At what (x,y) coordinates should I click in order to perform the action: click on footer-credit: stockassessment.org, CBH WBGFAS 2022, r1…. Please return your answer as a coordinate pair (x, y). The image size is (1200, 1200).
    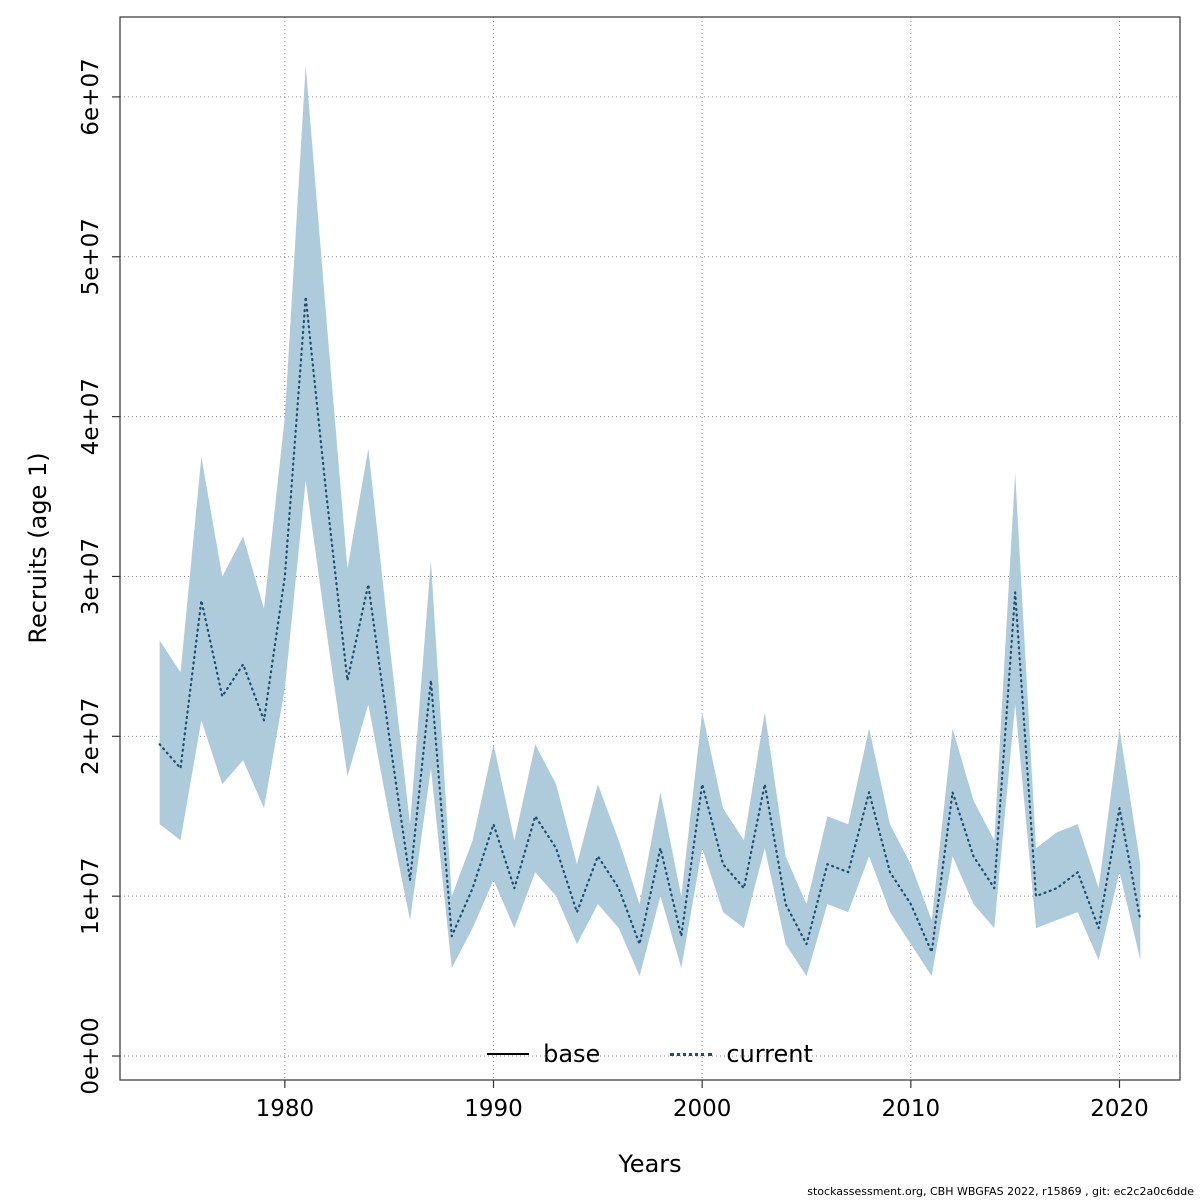
    Looking at the image, I should click on (1000, 1191).